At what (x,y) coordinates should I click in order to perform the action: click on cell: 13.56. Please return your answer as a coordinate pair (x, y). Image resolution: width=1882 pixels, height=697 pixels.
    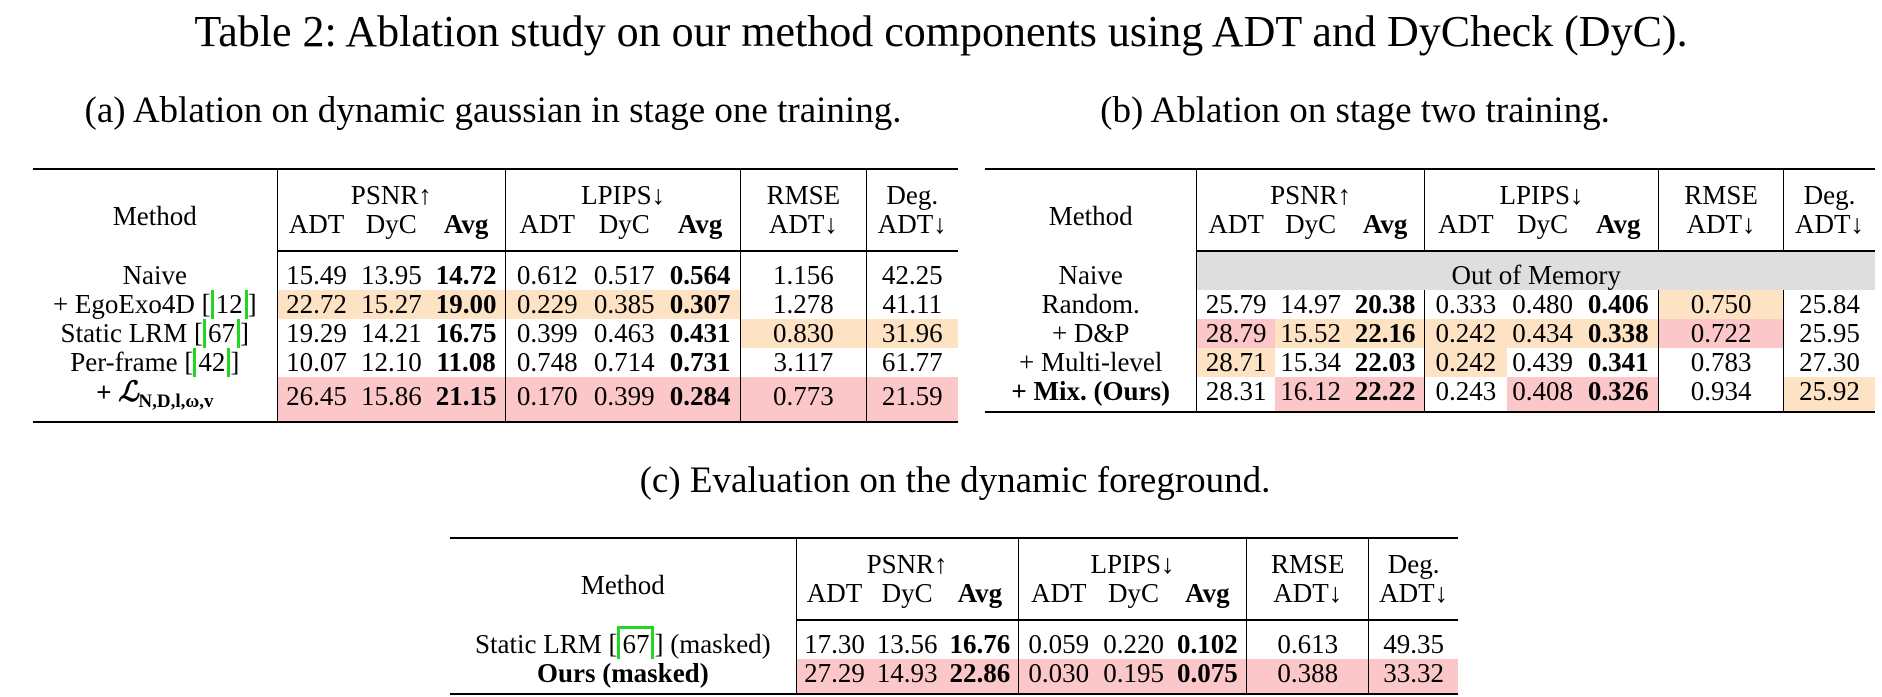
    Looking at the image, I should click on (907, 644).